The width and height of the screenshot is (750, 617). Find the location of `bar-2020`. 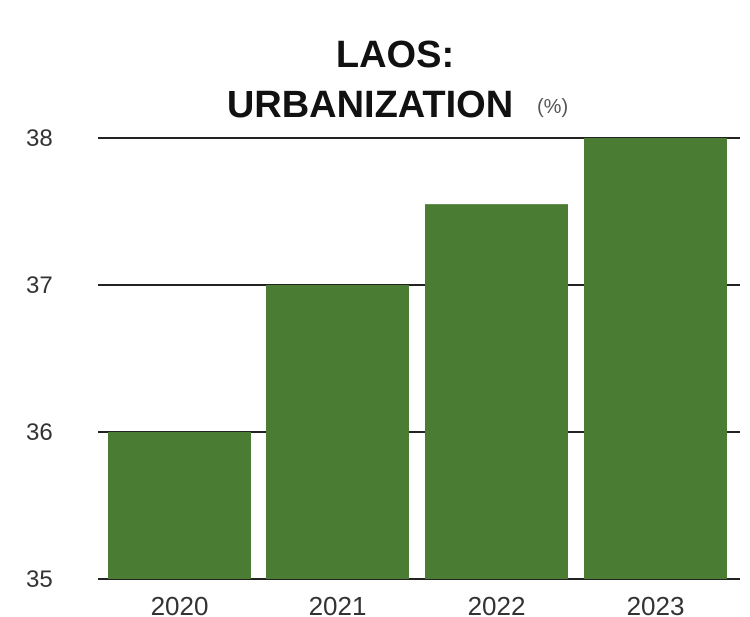

bar-2020 is located at coordinates (179, 505).